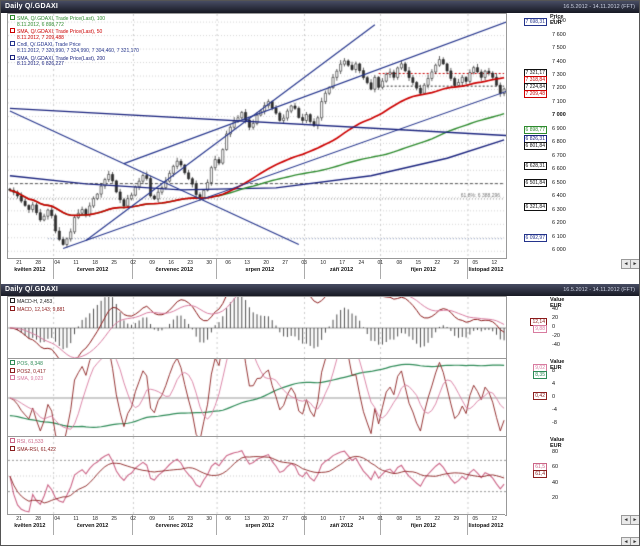  What do you see at coordinates (304, 263) in the screenshot?
I see `day-tick-label: 03` at bounding box center [304, 263].